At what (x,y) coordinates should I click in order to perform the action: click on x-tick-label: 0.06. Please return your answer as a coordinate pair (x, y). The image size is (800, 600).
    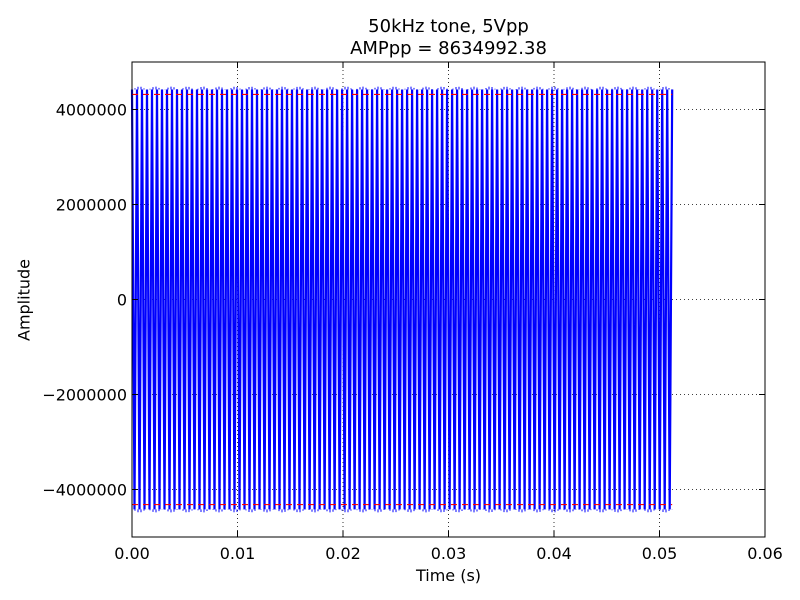
    Looking at the image, I should click on (765, 553).